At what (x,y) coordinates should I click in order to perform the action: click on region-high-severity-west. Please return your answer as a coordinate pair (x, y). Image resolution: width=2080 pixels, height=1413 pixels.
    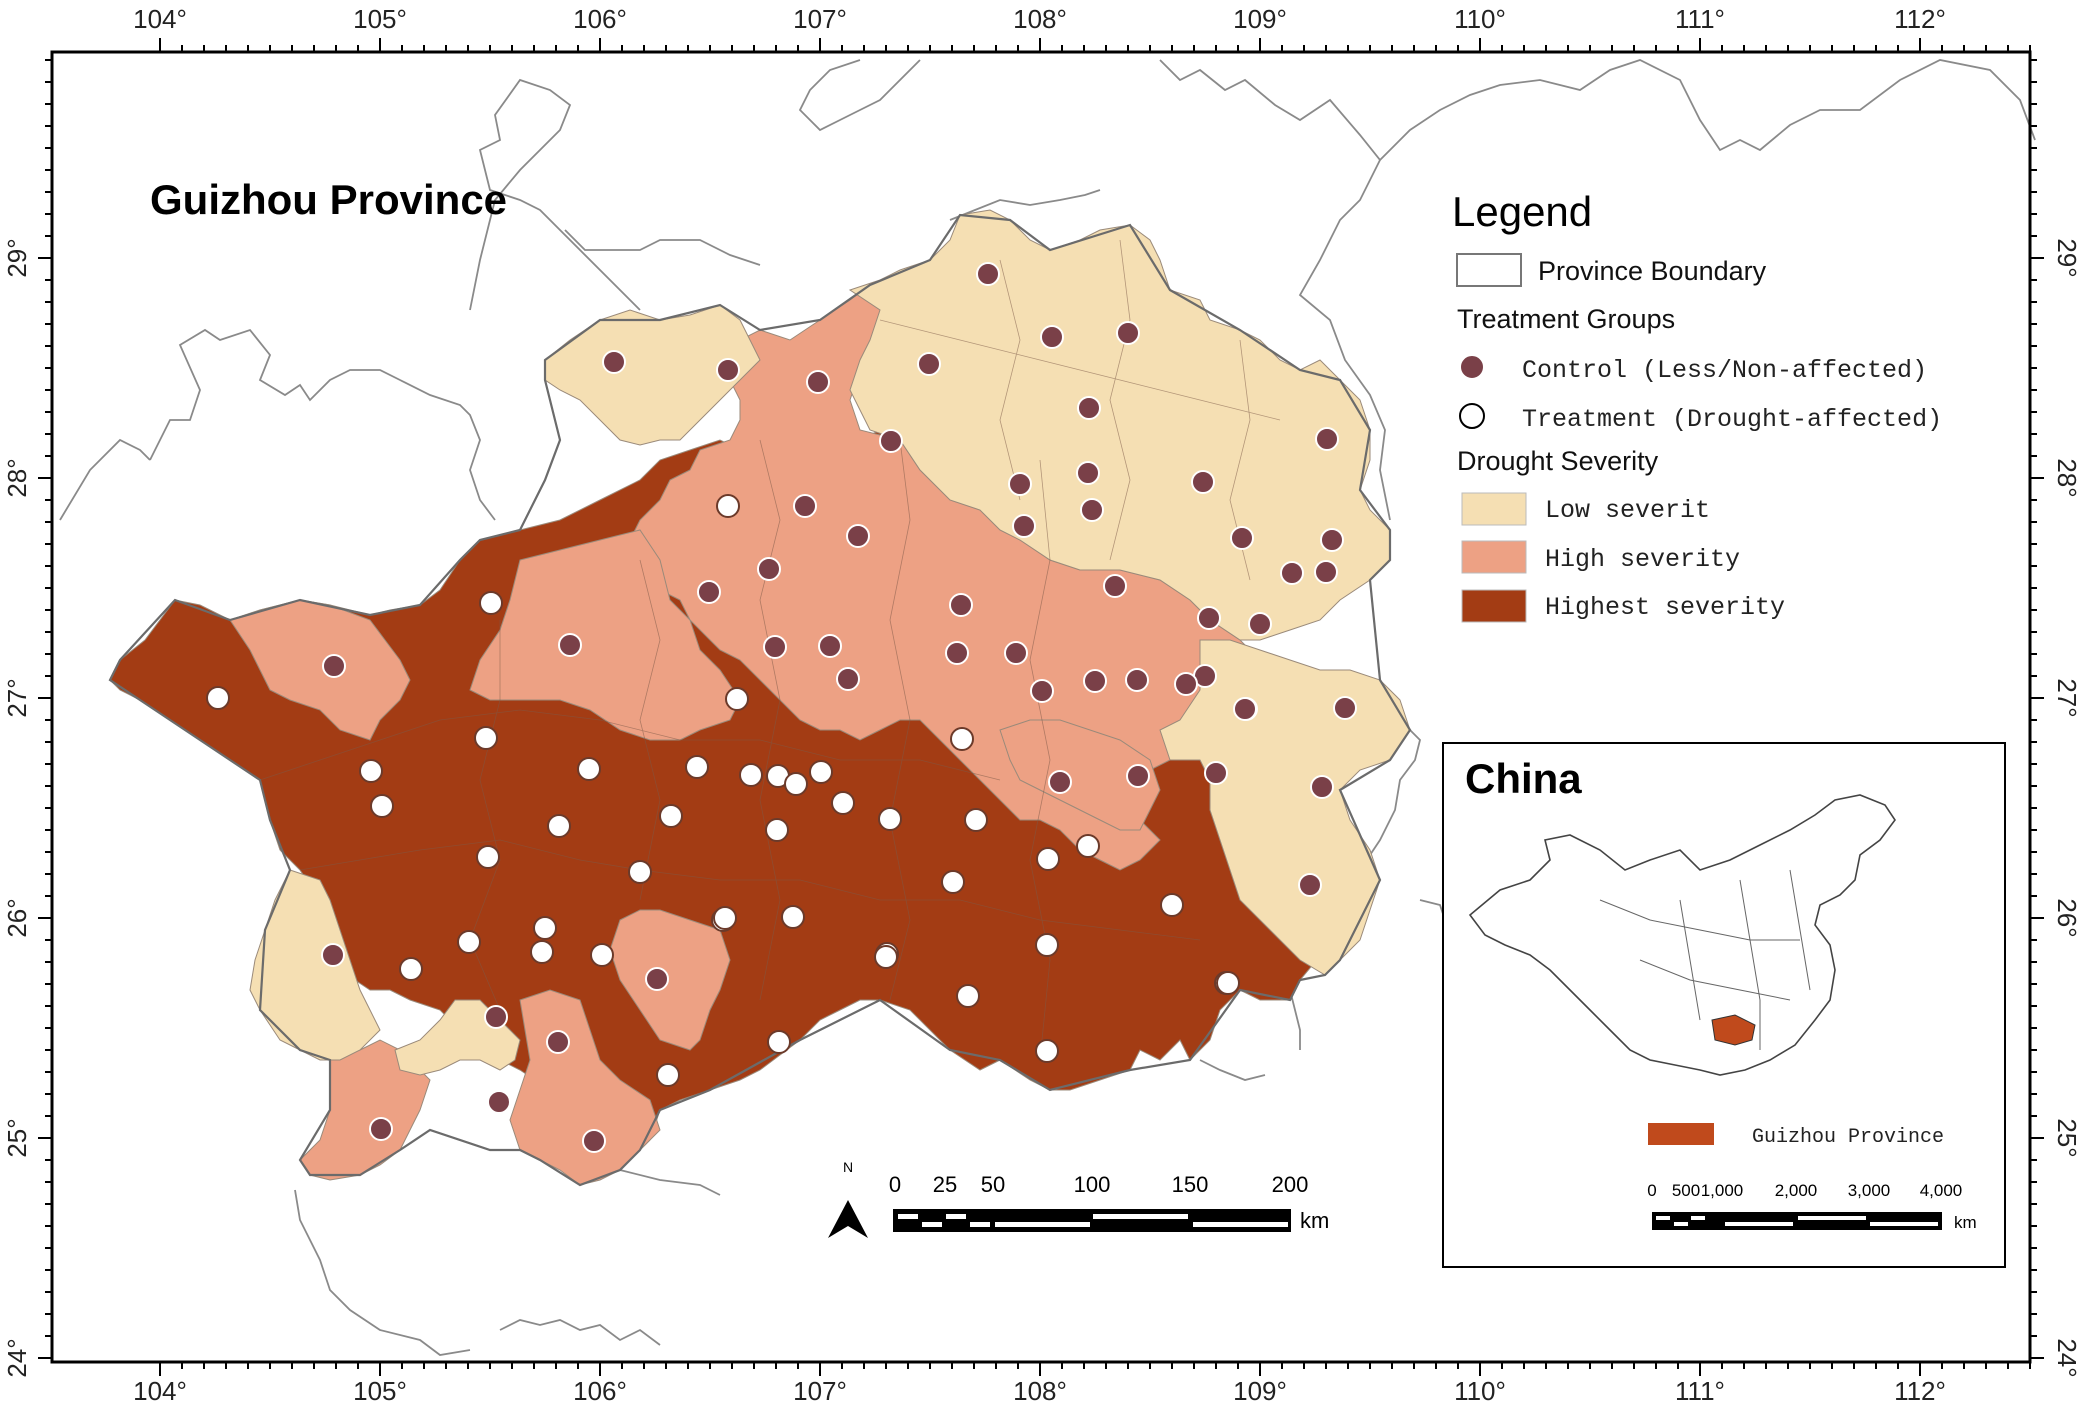
    Looking at the image, I should click on (320, 670).